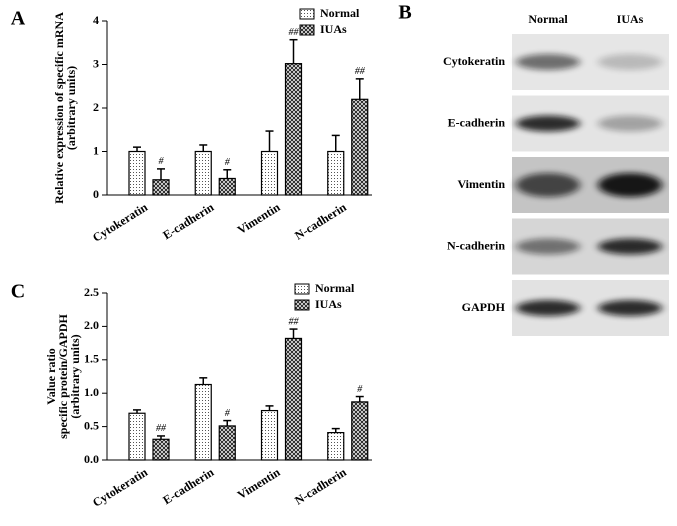 This screenshot has height=526, width=677. I want to click on y-axis-label: Relative expression of specific mRNA, so click(59, 108).